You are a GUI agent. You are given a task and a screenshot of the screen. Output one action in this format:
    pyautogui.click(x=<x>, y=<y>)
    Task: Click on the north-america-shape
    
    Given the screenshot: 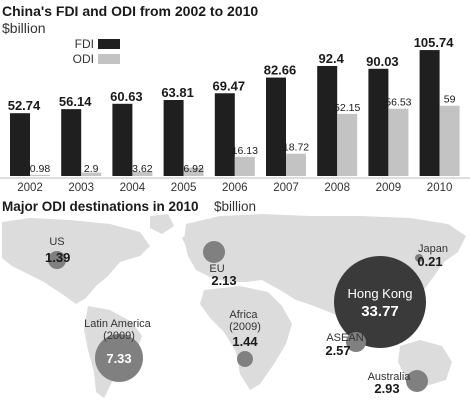 What is the action you would take?
    pyautogui.click(x=76, y=261)
    